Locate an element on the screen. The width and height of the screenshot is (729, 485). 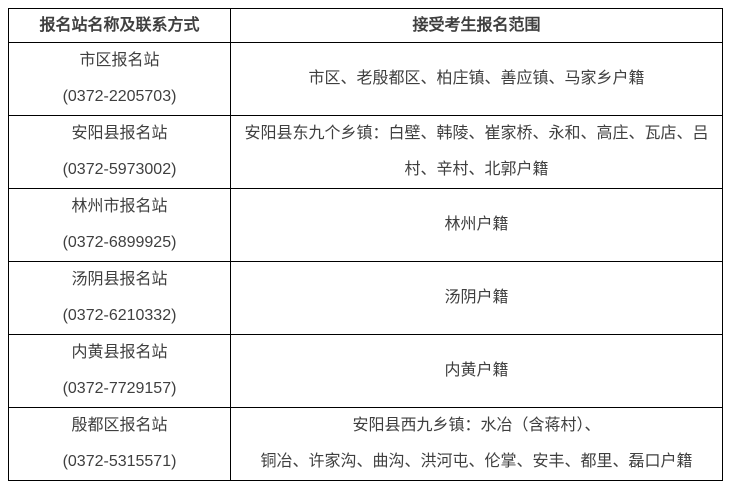
column-header-scope: 接受考生报名范围 is located at coordinates (476, 25).